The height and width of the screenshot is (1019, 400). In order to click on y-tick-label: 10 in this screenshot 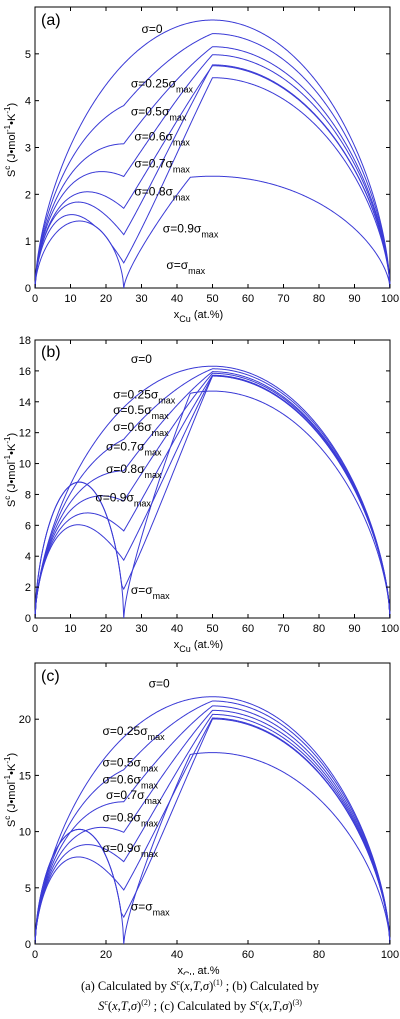, I will do `click(25, 833)`.